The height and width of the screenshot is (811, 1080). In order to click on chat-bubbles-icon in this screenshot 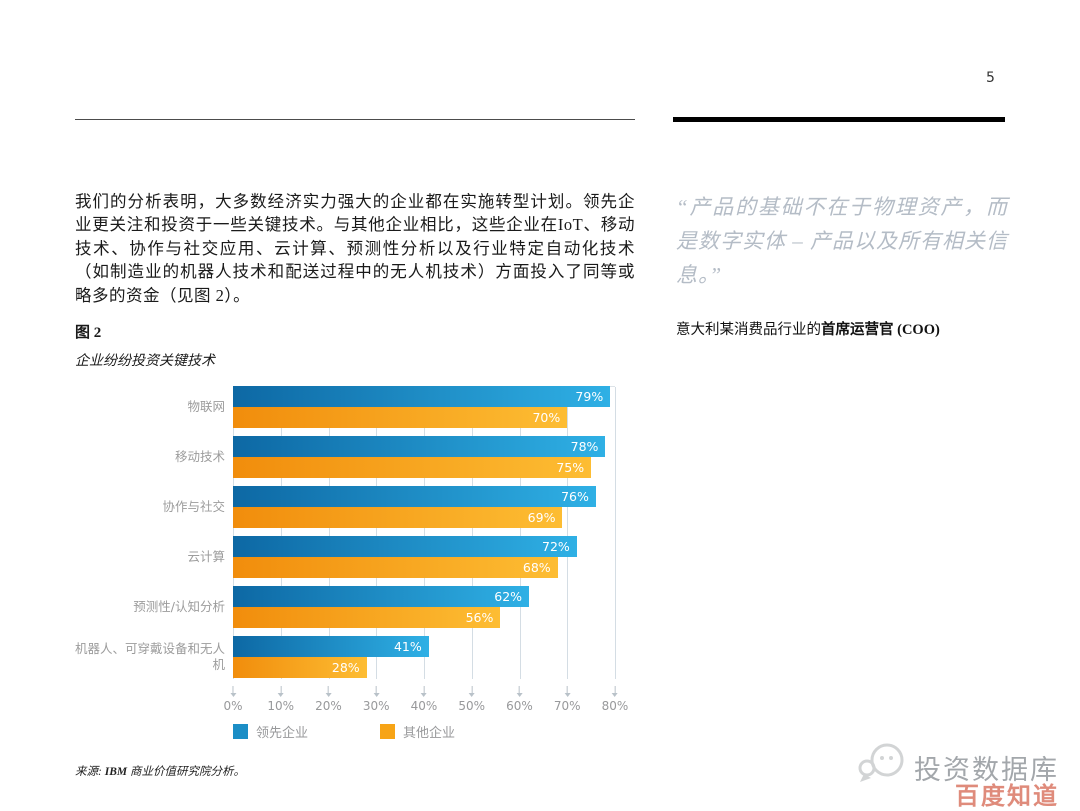, I will do `click(881, 762)`.